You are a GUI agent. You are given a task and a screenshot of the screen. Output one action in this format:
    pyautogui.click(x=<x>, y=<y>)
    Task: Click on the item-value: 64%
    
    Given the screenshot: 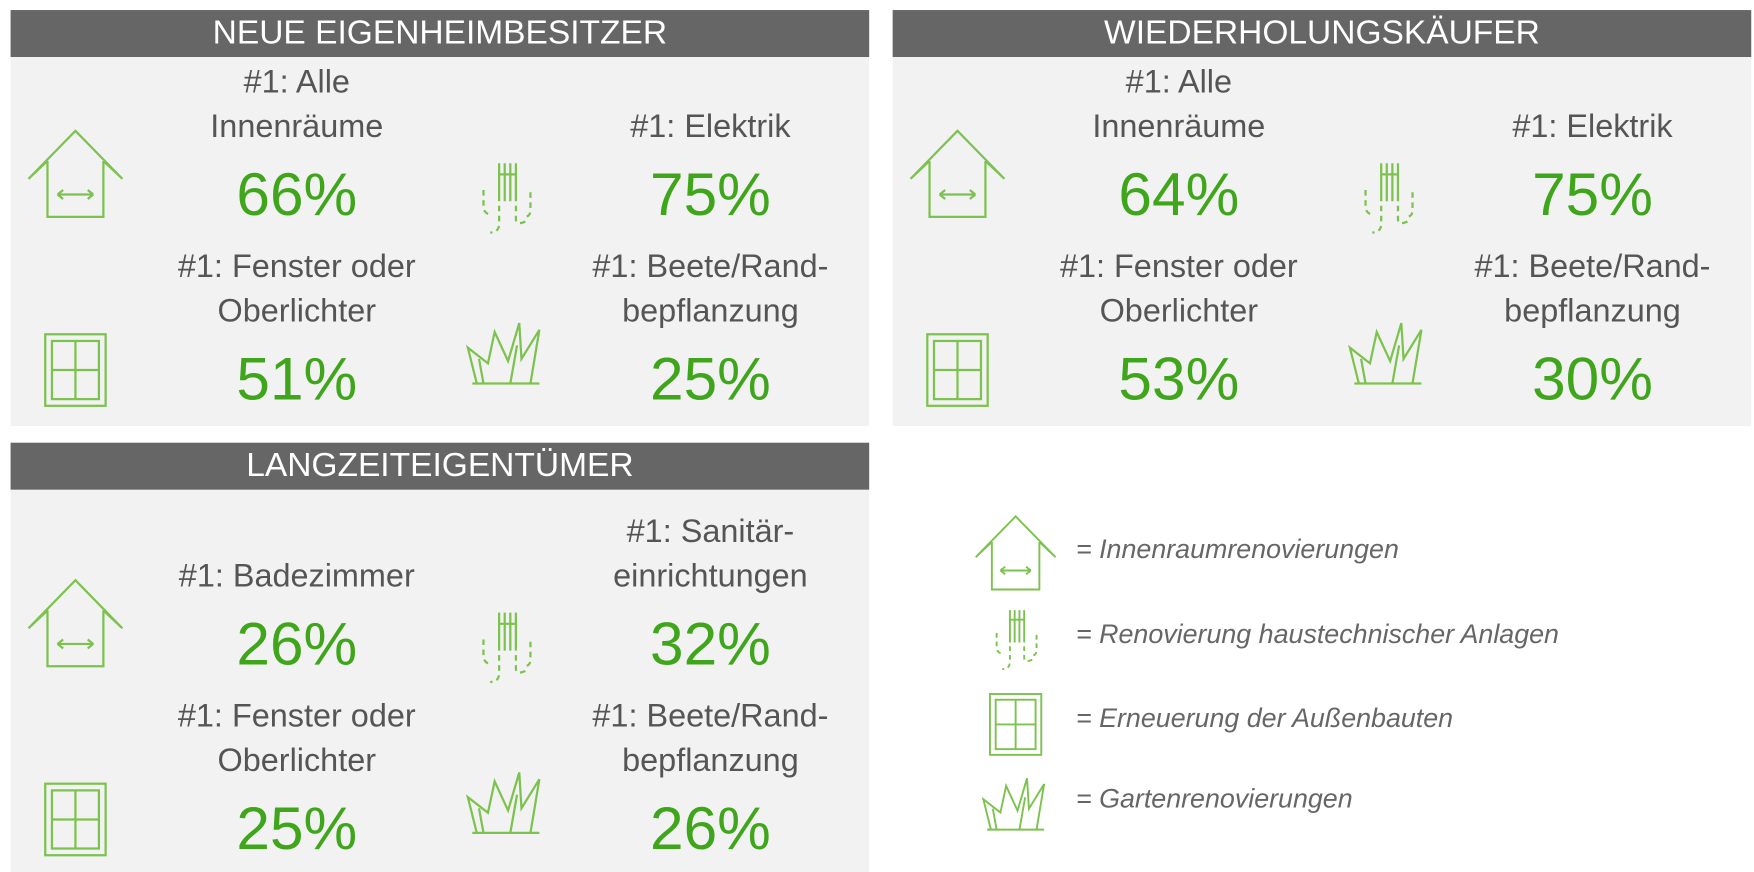 What is the action you would take?
    pyautogui.click(x=1178, y=194)
    